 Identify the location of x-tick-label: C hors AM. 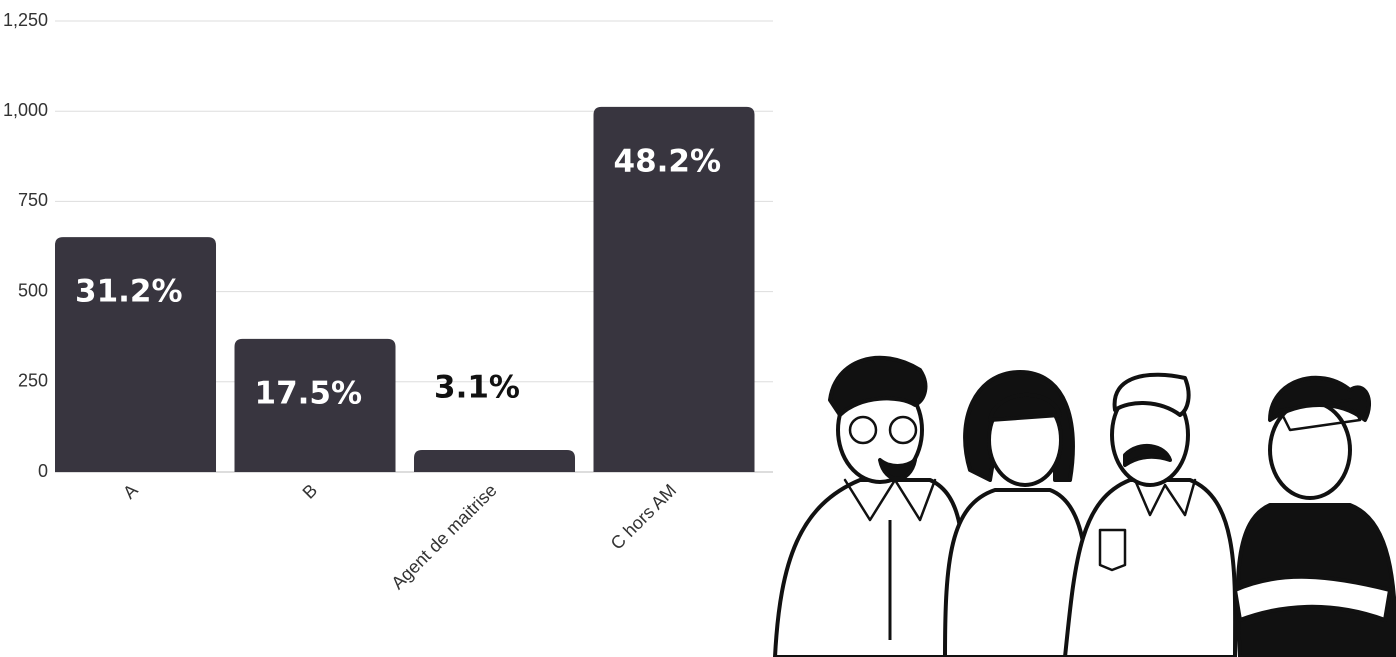
(644, 517).